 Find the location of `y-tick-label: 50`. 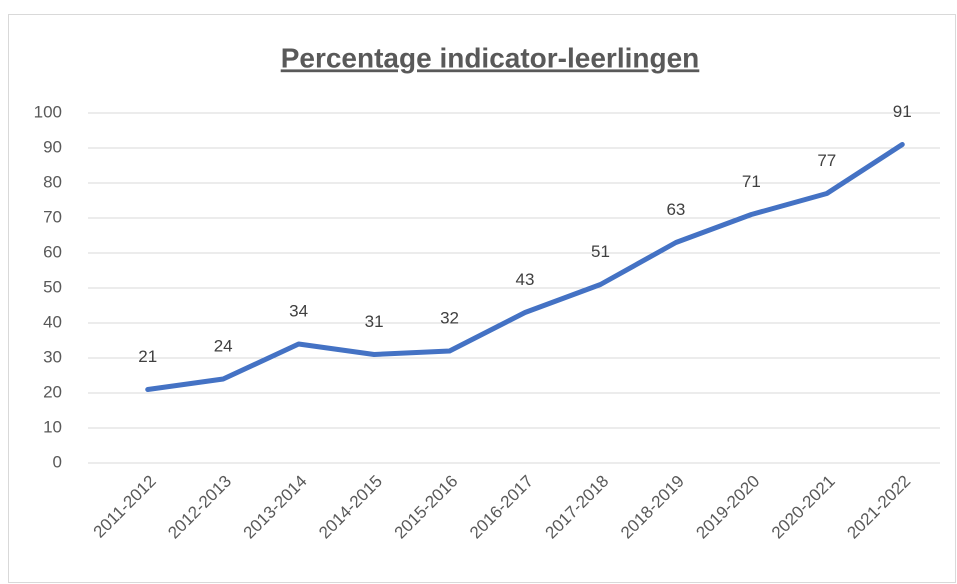

y-tick-label: 50 is located at coordinates (52, 286).